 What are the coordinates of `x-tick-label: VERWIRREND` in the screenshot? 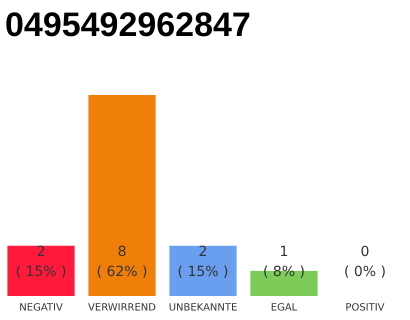 It's located at (122, 308).